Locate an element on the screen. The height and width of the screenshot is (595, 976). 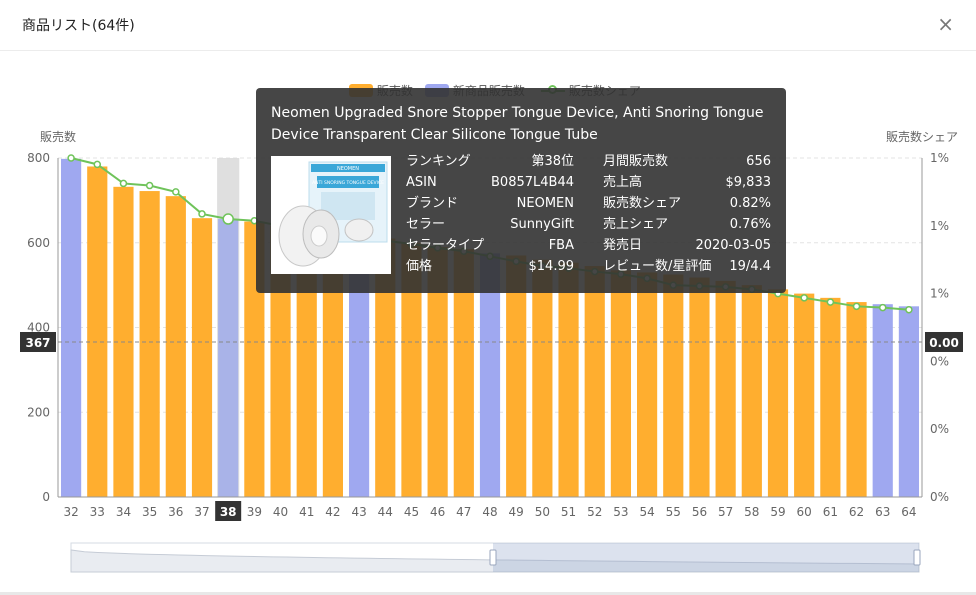
y-tick-left: 600 is located at coordinates (38, 243).